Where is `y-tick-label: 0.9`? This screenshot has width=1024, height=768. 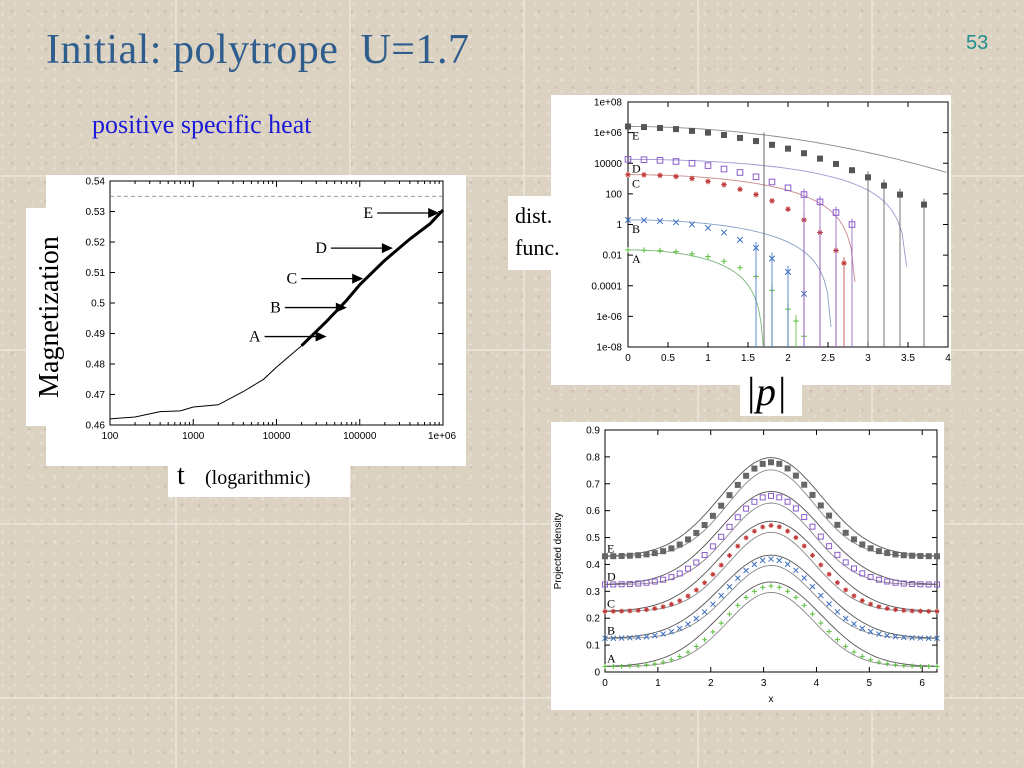 y-tick-label: 0.9 is located at coordinates (593, 431).